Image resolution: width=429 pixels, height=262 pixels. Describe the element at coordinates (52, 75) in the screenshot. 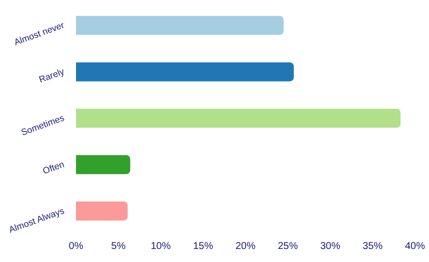

I see `y-tick-label: Rarely` at that location.